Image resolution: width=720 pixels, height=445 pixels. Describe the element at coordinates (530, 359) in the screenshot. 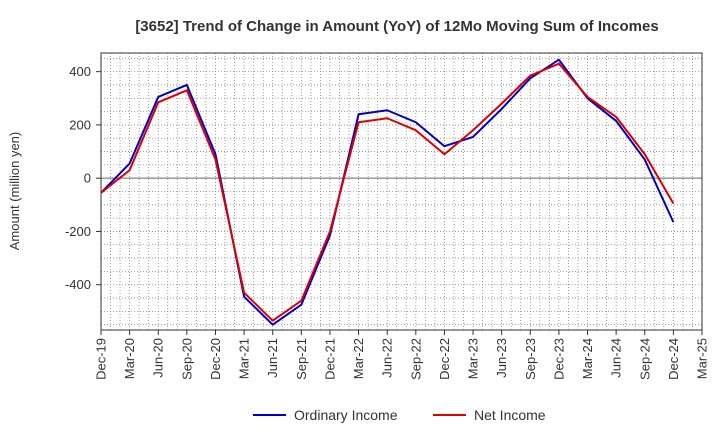

I see `x-tick-label: Sep-23` at that location.